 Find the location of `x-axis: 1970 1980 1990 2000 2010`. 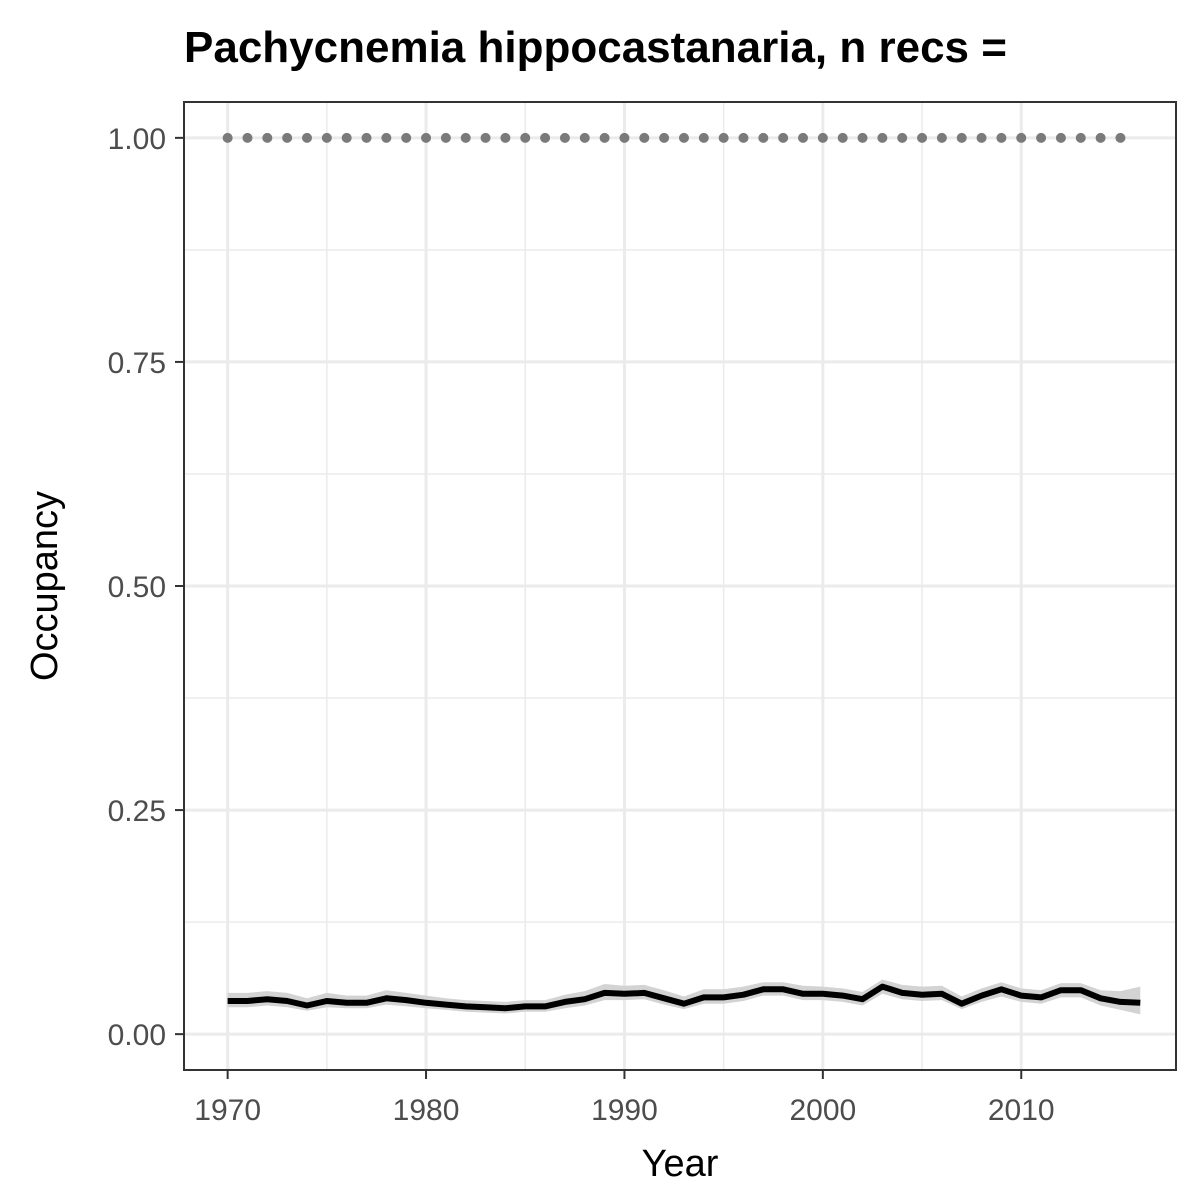

x-axis: 1970 1980 1990 2000 2010 is located at coordinates (624, 1098).